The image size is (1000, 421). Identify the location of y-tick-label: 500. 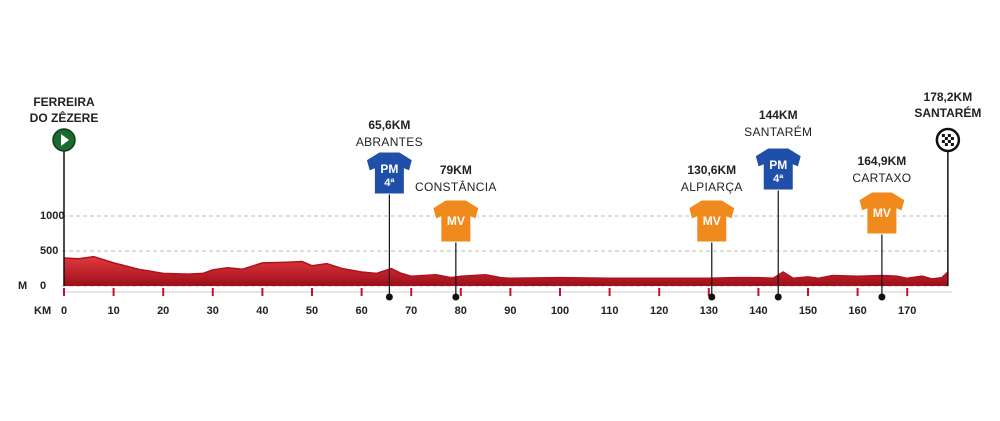
(49, 251).